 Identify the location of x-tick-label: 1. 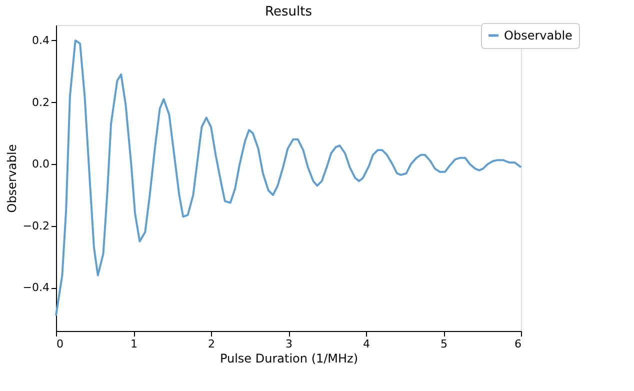
(134, 344).